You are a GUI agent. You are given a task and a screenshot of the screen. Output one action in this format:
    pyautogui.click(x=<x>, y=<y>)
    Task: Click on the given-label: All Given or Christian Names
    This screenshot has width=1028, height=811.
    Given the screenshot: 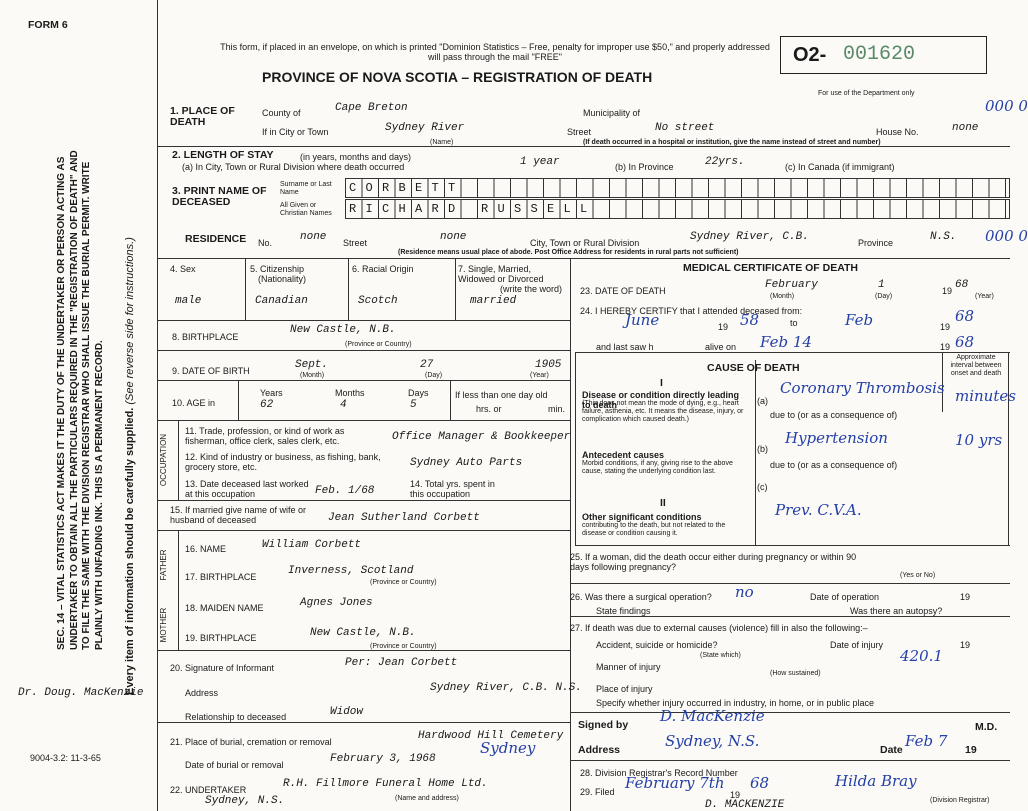 What is the action you would take?
    pyautogui.click(x=306, y=209)
    